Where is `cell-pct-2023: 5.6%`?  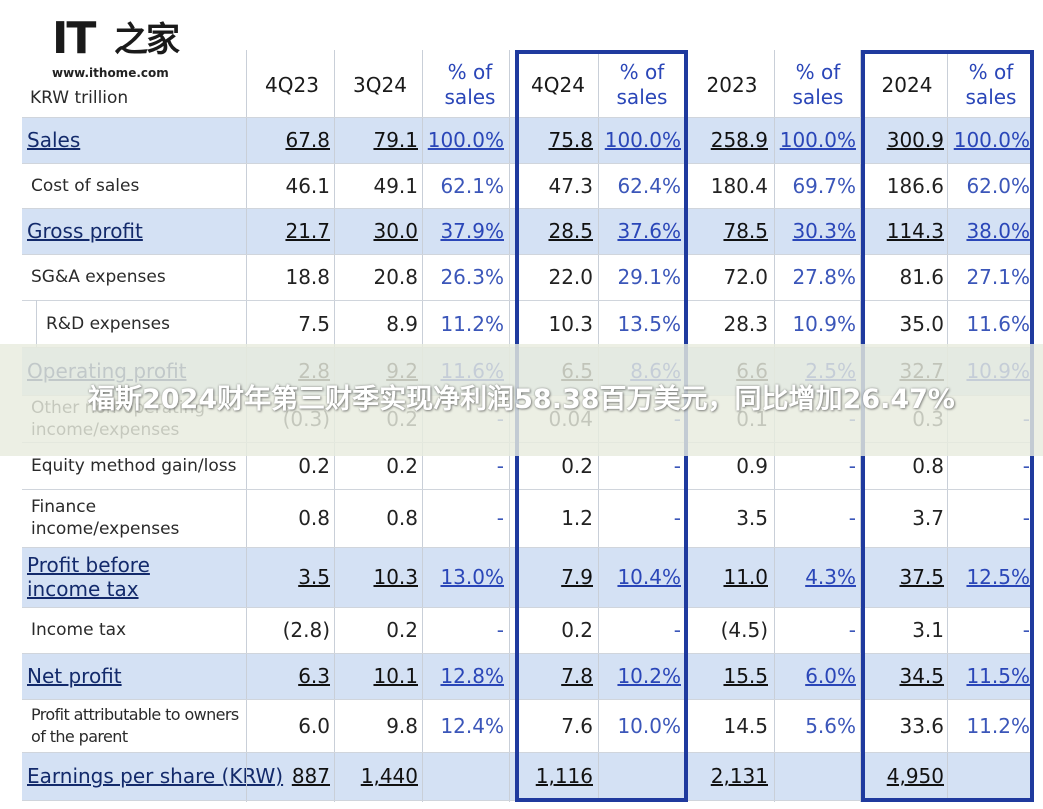
cell-pct-2023: 5.6% is located at coordinates (830, 725).